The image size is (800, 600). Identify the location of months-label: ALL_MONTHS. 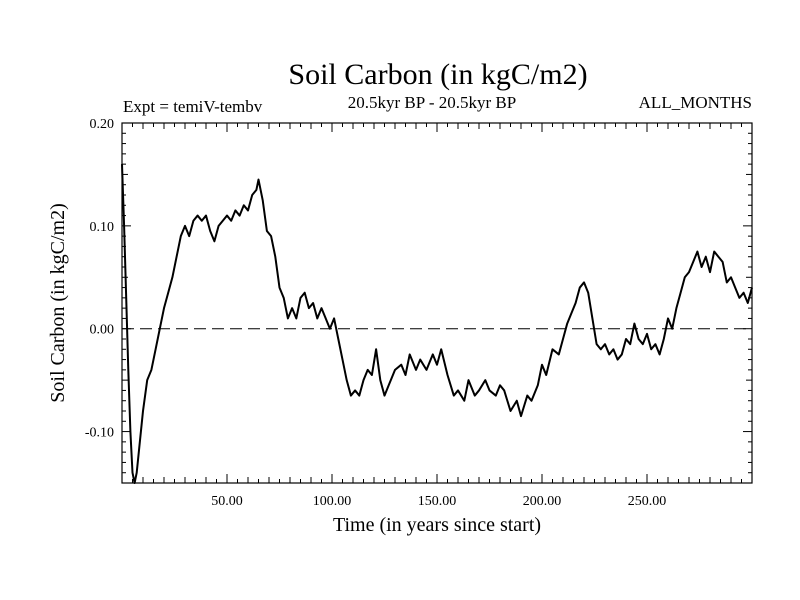
(695, 102).